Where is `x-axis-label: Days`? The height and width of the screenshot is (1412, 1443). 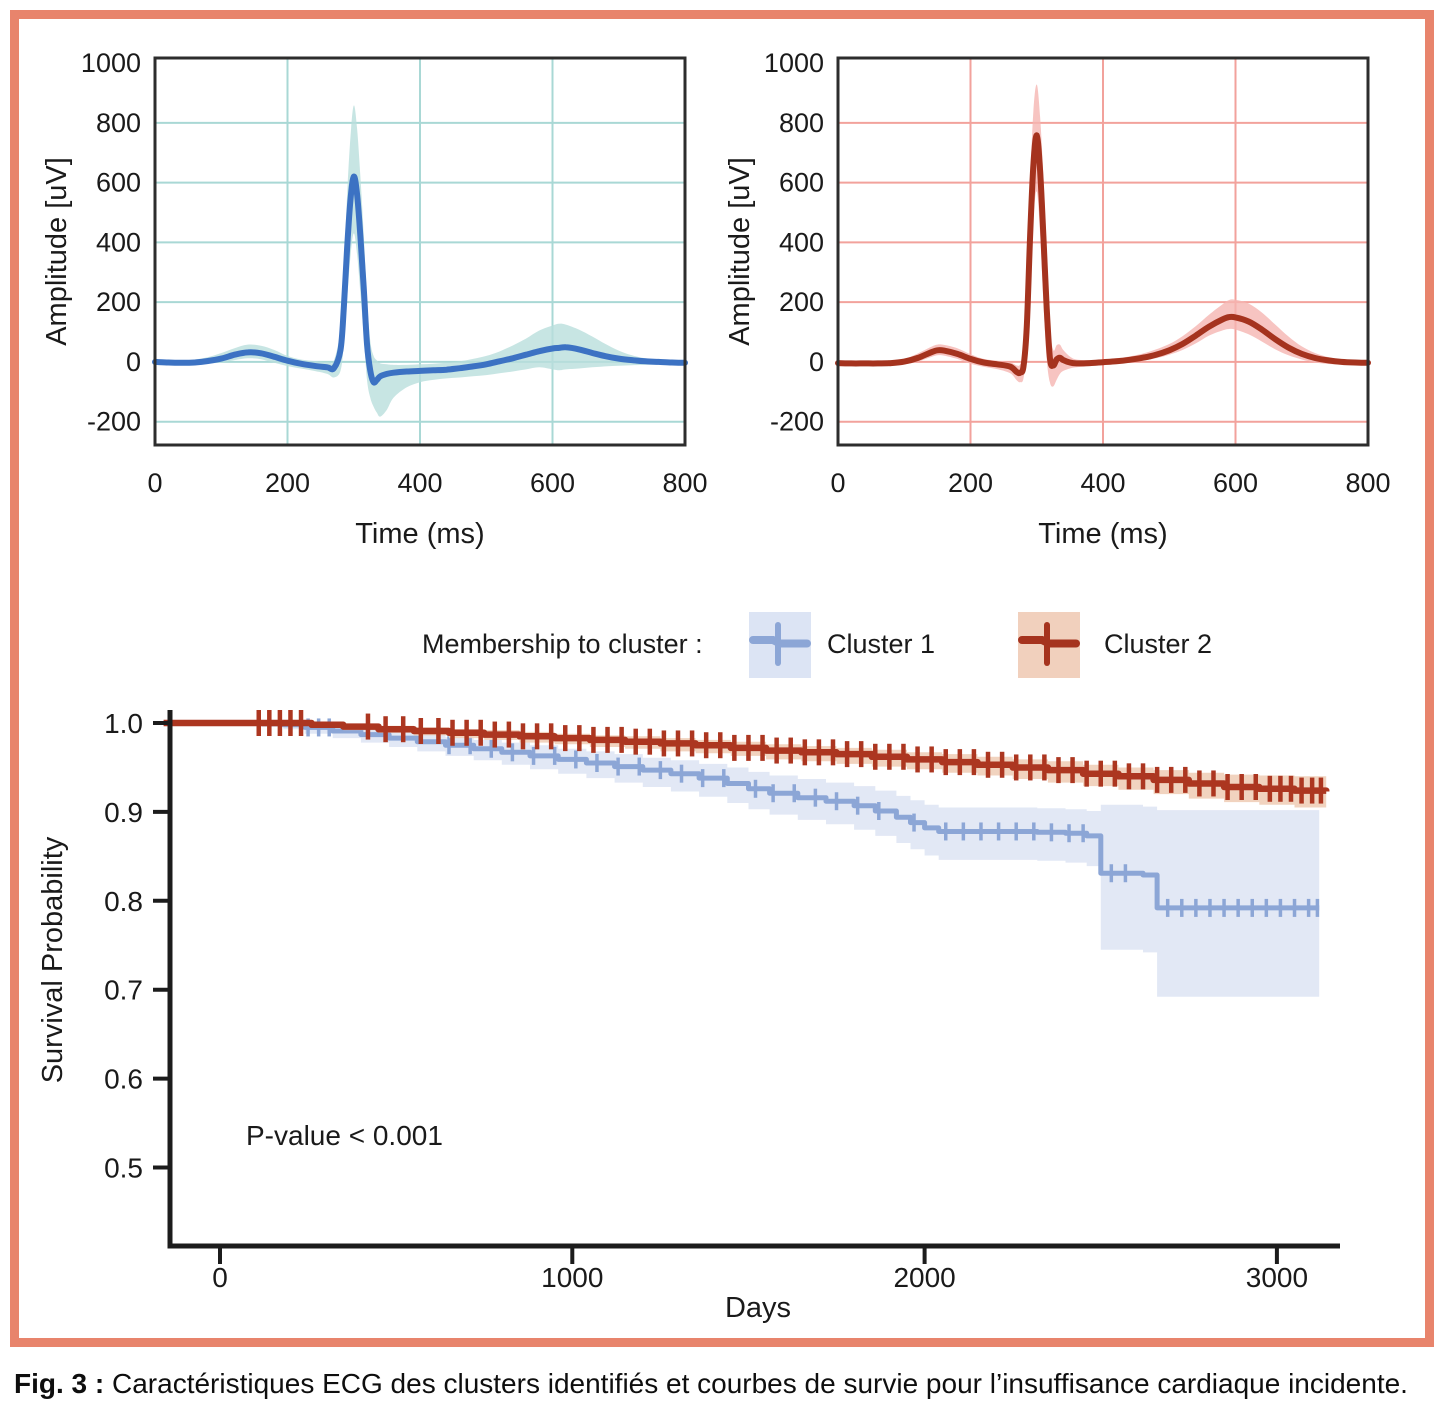 x-axis-label: Days is located at coordinates (758, 1308).